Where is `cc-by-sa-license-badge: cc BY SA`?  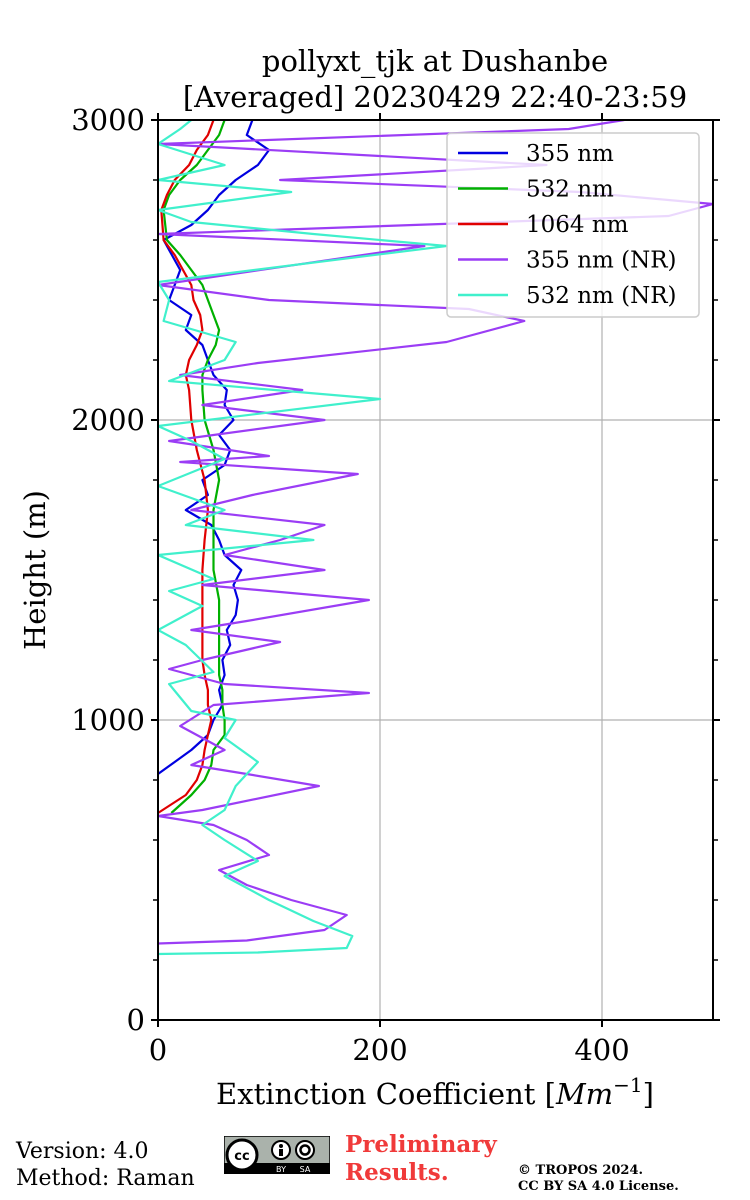
cc-by-sa-license-badge: cc BY SA is located at coordinates (277, 1155).